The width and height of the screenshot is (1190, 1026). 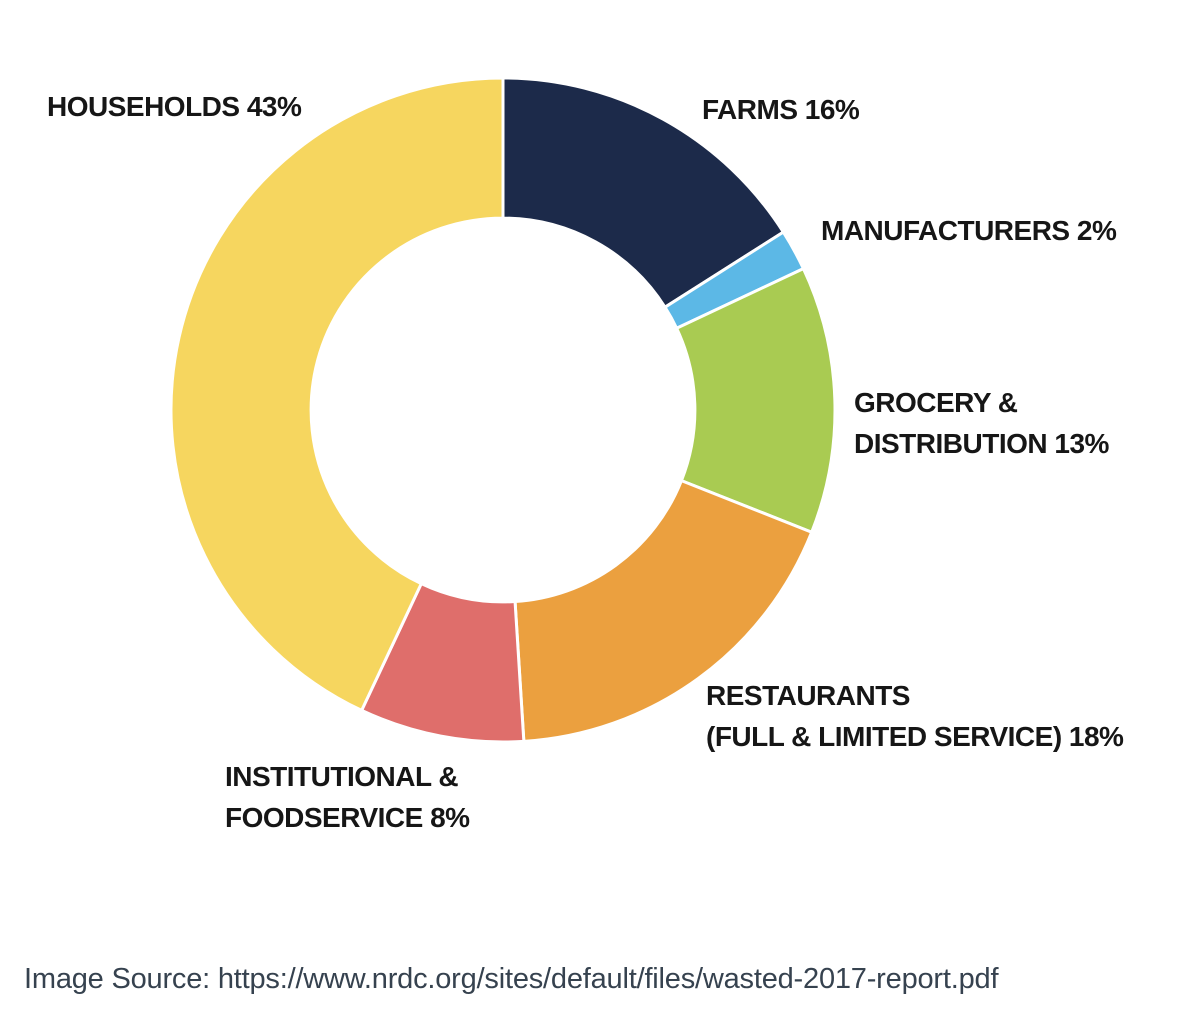 What do you see at coordinates (981, 423) in the screenshot?
I see `label-grocery-distribution: GROCERY & DISTRIBUTION 13%` at bounding box center [981, 423].